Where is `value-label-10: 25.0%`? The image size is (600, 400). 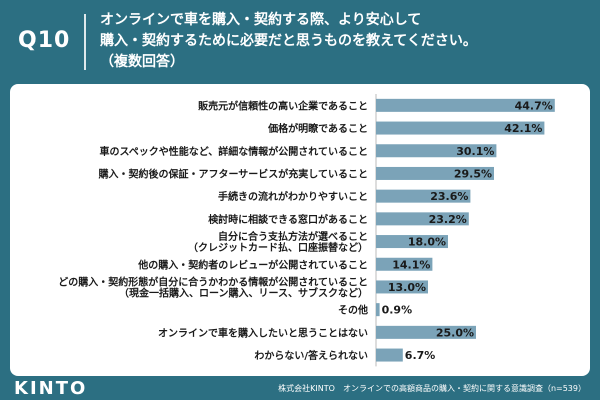
value-label-10: 25.0% is located at coordinates (455, 332).